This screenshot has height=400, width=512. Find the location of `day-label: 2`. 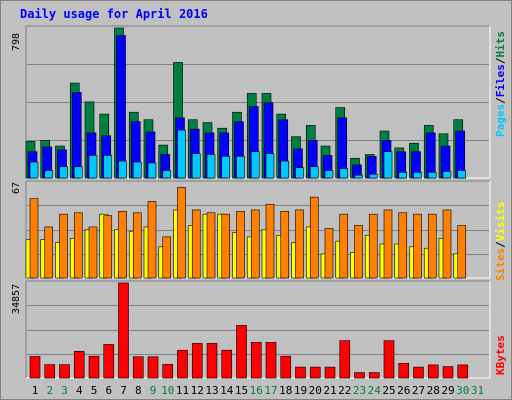

day-label: 2 is located at coordinates (49, 390).